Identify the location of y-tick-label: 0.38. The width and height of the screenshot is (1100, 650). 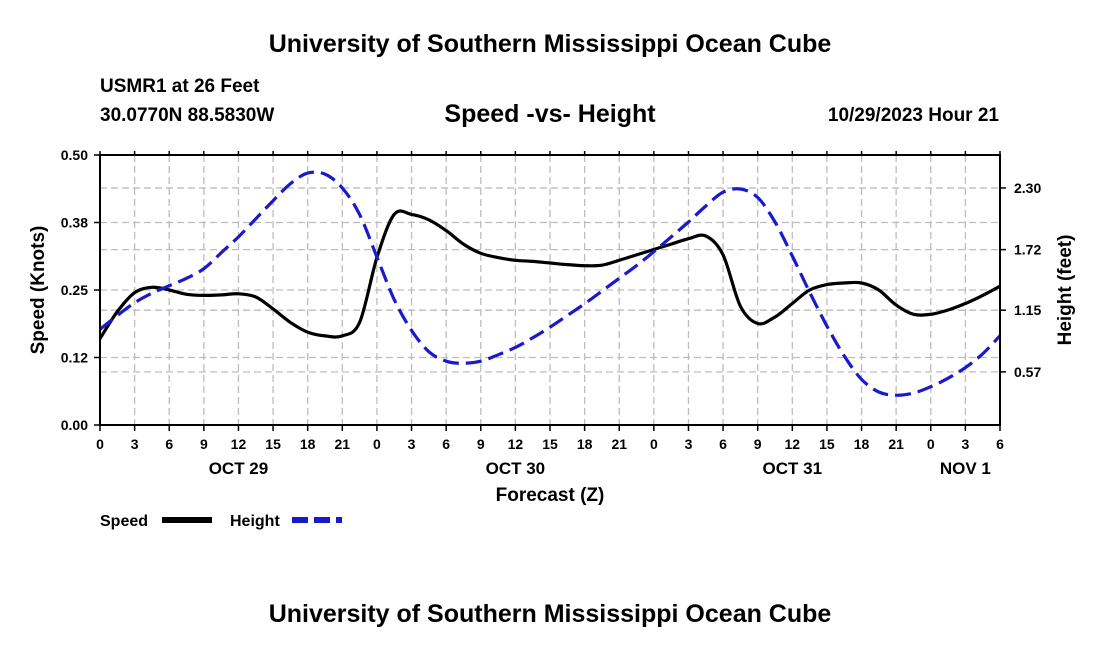
(74, 223).